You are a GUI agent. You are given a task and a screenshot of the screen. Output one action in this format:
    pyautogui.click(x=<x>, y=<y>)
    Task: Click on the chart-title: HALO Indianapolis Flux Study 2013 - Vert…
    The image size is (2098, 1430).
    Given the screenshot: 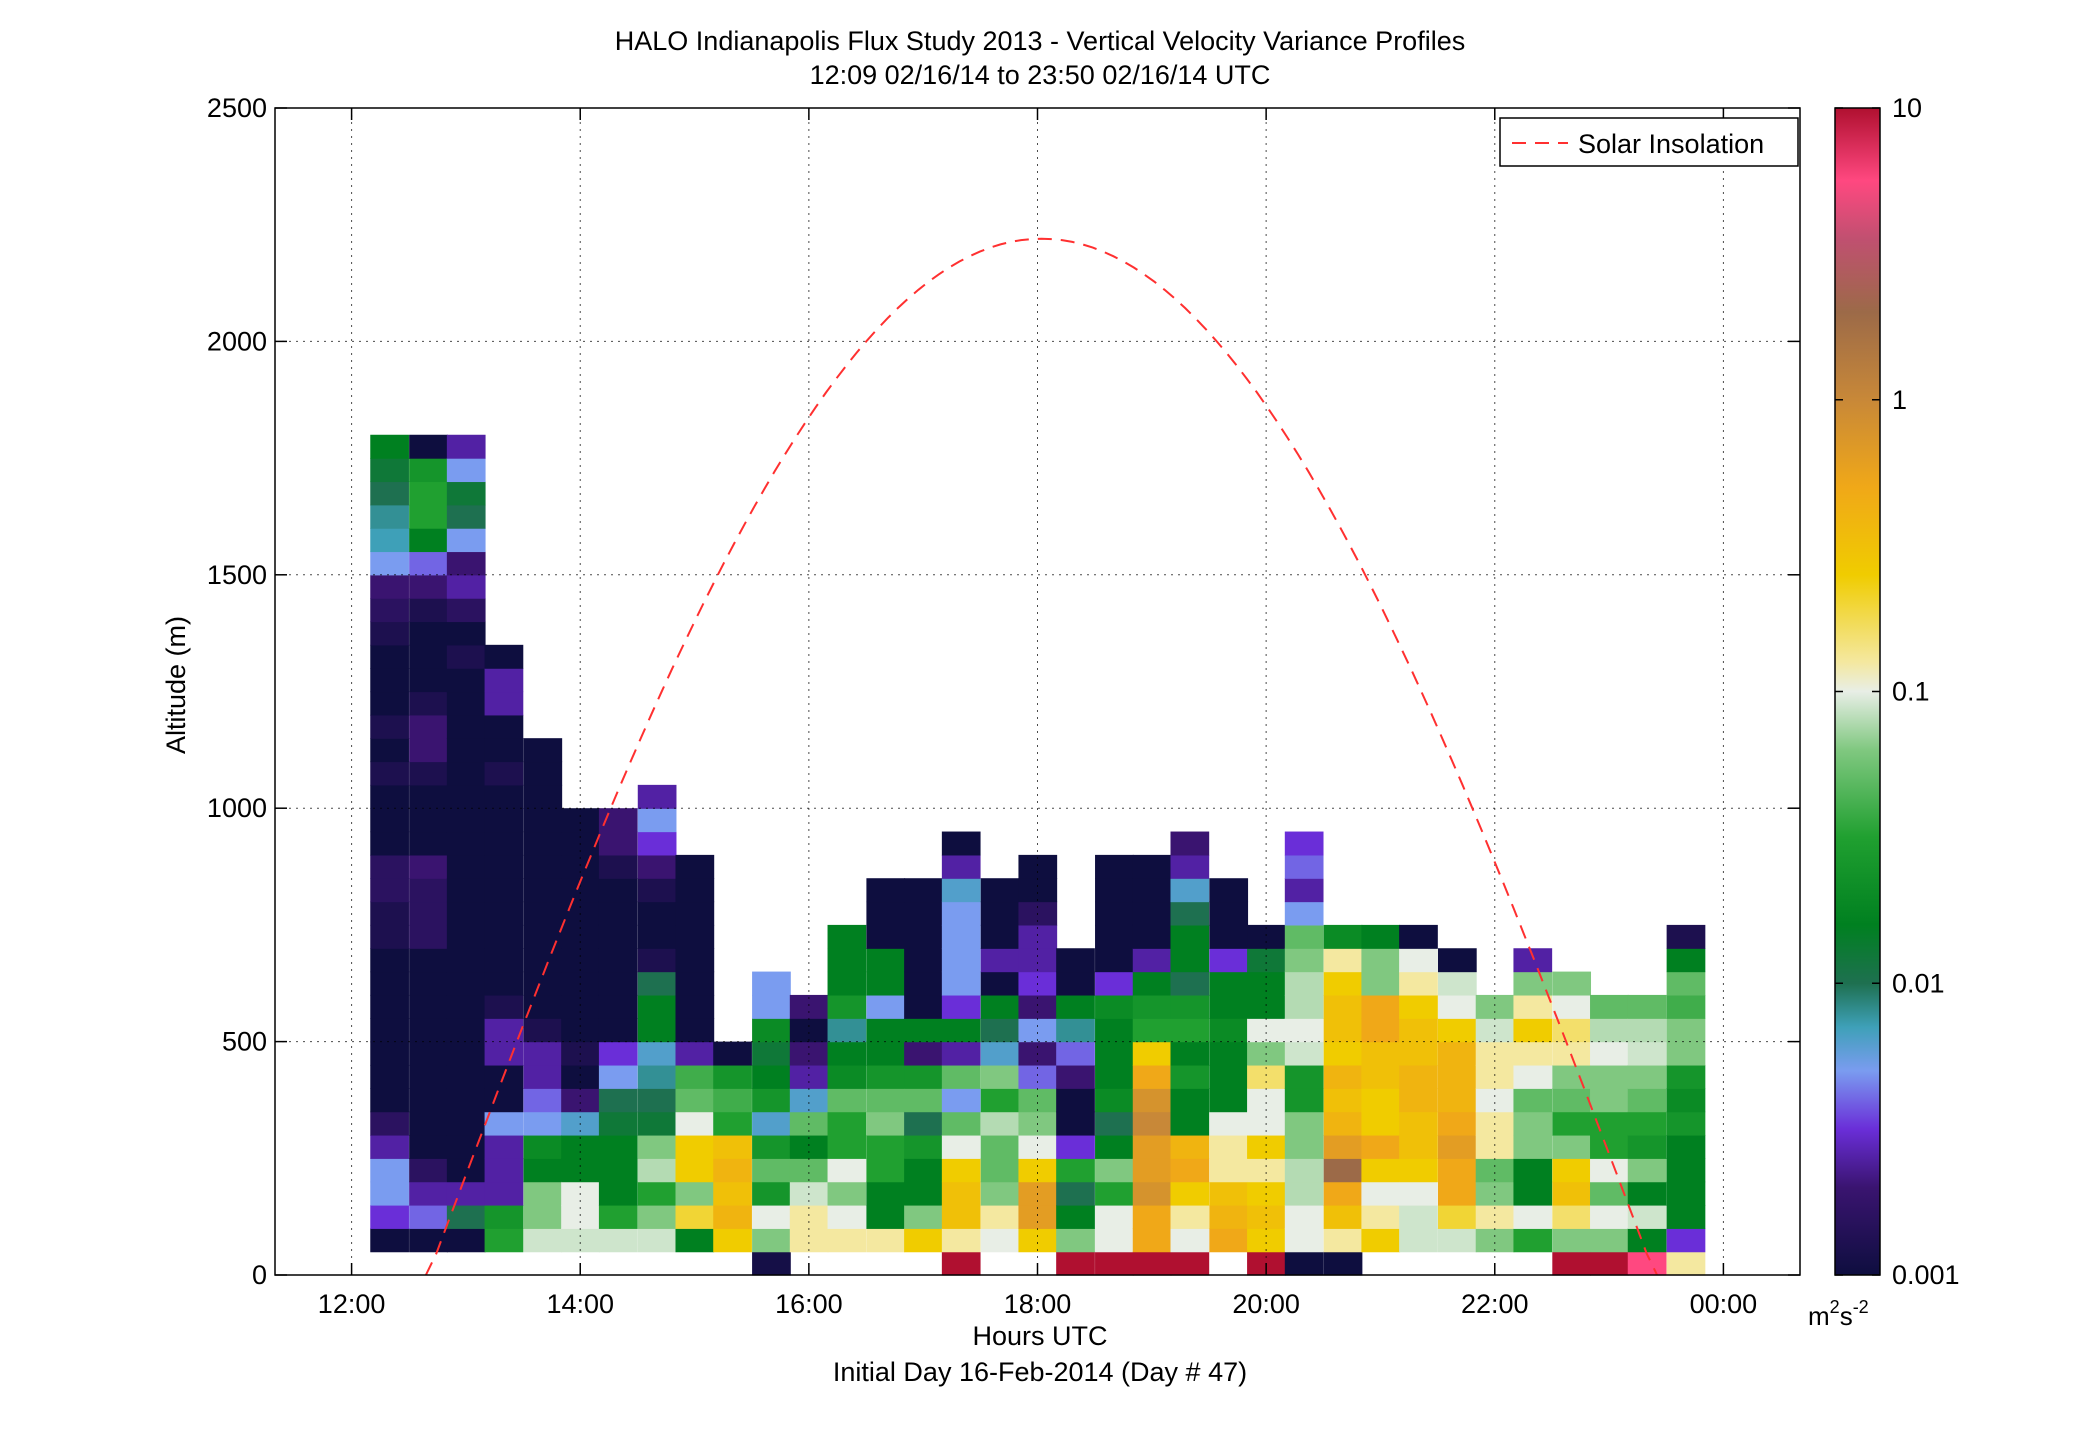 What is the action you would take?
    pyautogui.click(x=1040, y=41)
    